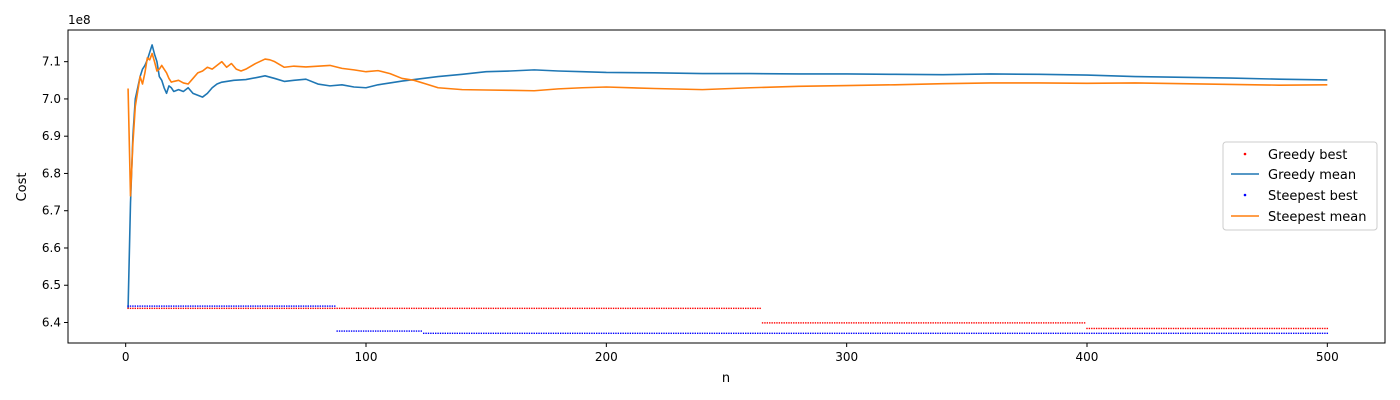 This screenshot has height=400, width=1400. Describe the element at coordinates (606, 357) in the screenshot. I see `x-tick-label: 200` at that location.